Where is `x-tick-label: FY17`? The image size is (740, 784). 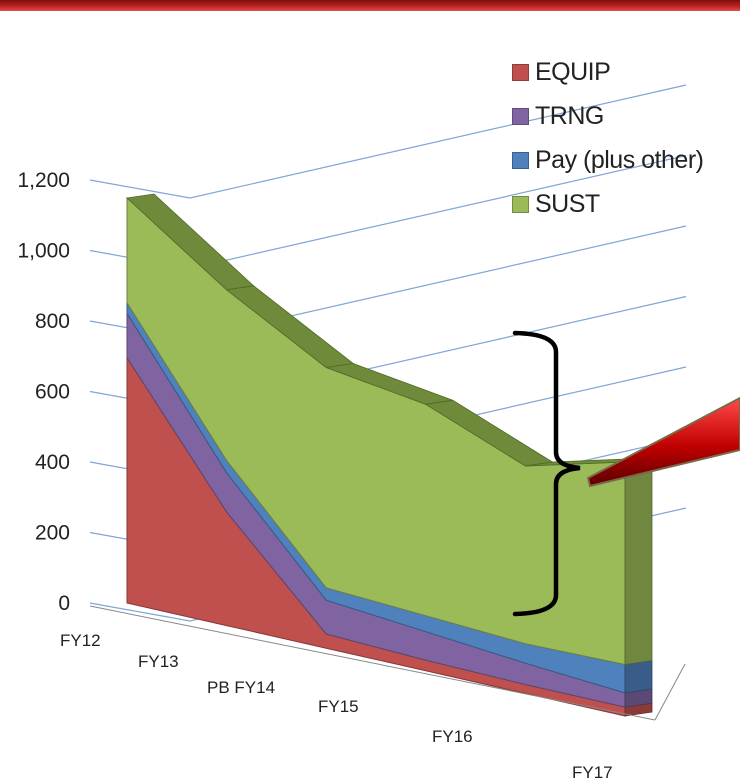 x-tick-label: FY17 is located at coordinates (592, 772).